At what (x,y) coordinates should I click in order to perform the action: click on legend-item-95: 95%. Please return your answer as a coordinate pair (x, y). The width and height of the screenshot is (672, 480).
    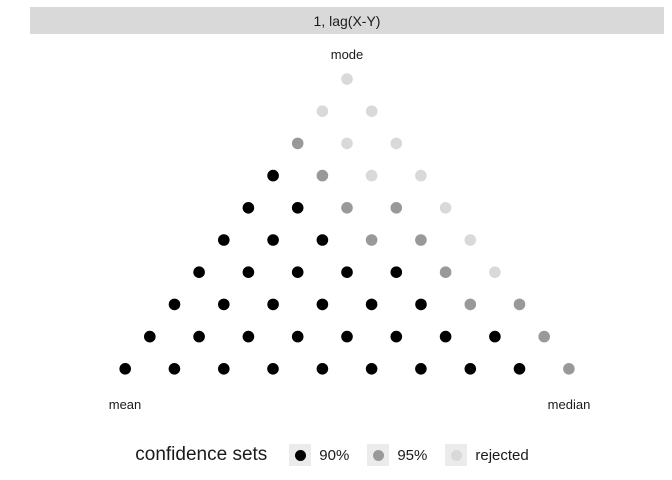
    Looking at the image, I should click on (401, 455).